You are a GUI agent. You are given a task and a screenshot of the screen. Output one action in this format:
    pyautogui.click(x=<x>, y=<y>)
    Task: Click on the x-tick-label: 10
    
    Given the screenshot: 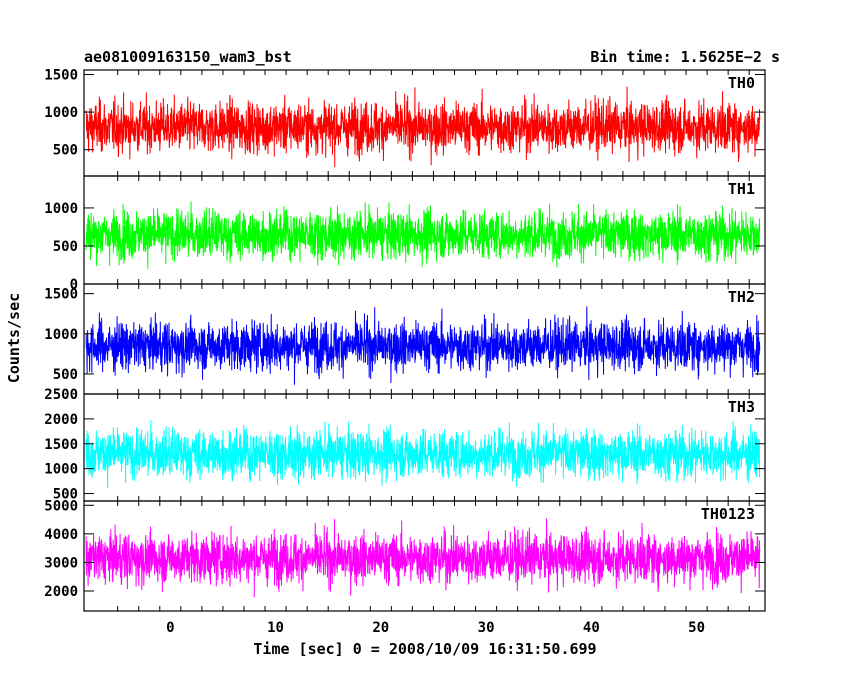 What is the action you would take?
    pyautogui.click(x=275, y=628)
    